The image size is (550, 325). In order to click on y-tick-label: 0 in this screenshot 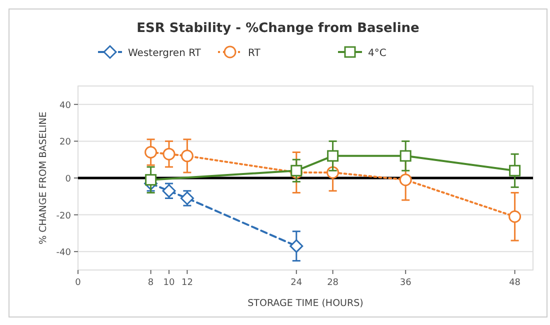, I will do `click(68, 179)`.